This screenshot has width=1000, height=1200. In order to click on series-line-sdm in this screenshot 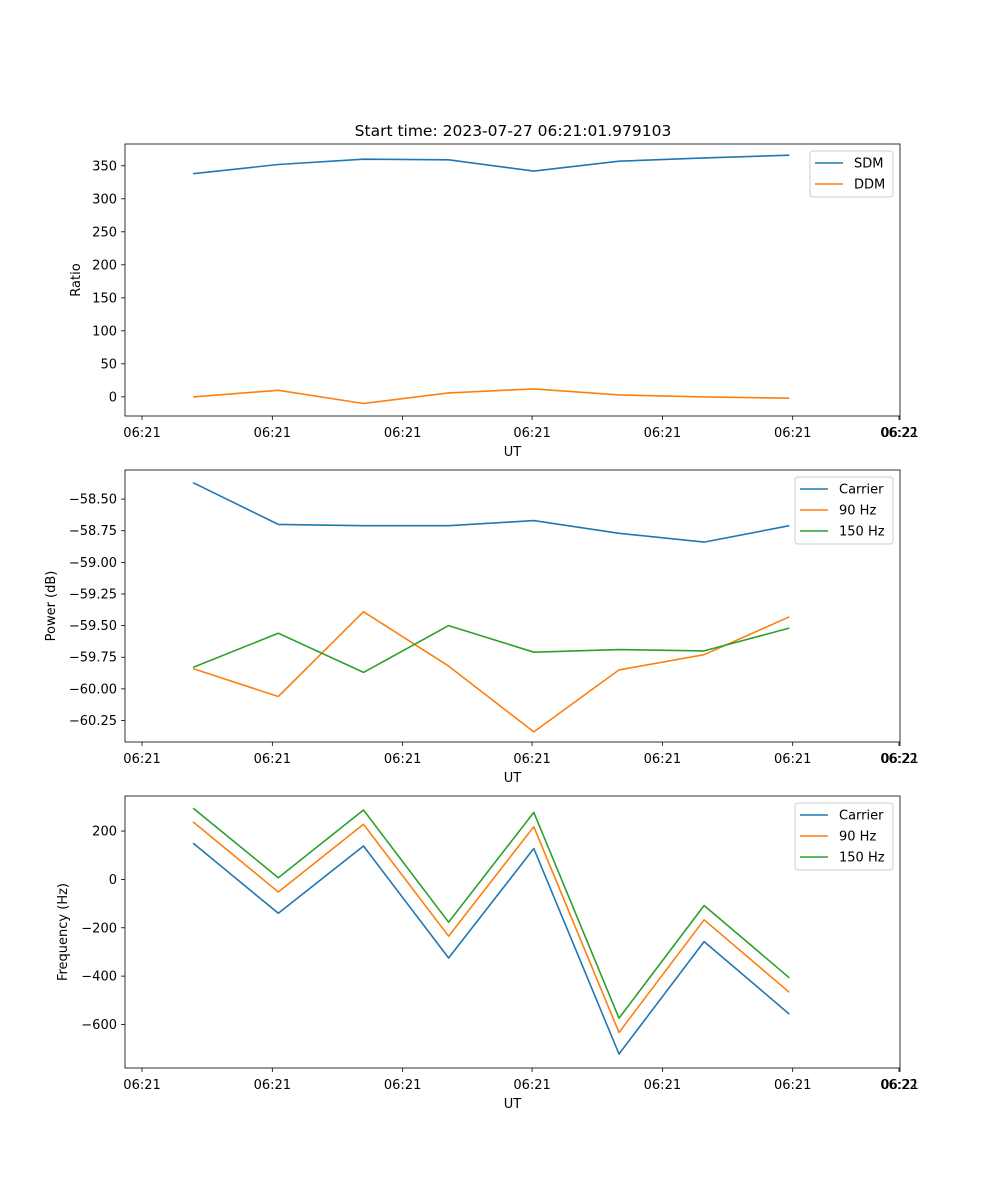, I will do `click(491, 164)`.